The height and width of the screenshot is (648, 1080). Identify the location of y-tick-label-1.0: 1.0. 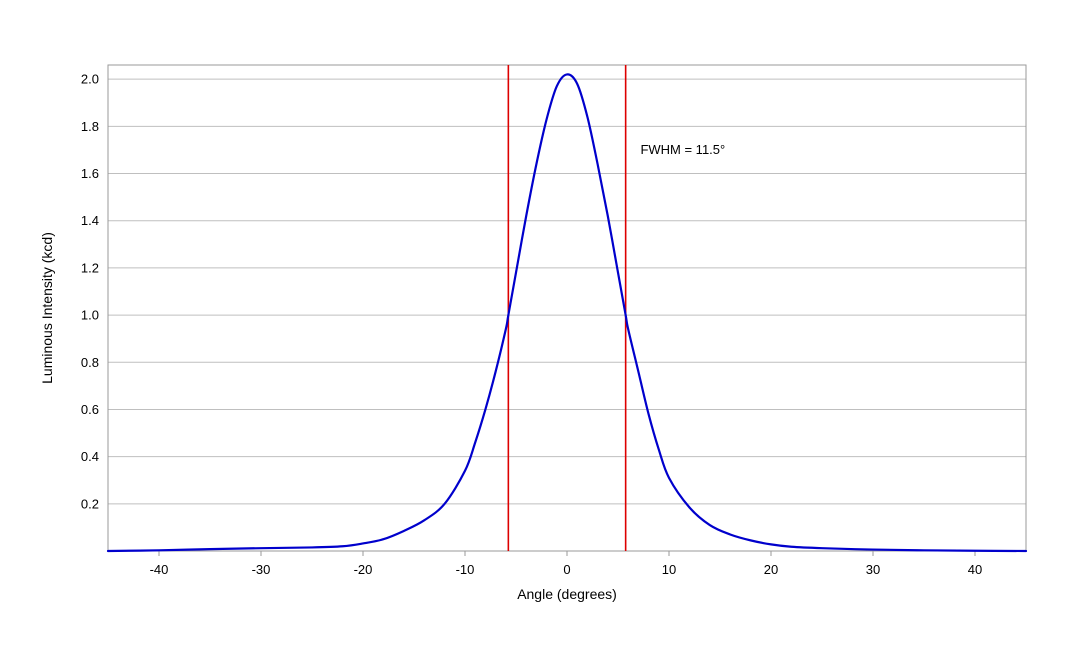
(90, 315).